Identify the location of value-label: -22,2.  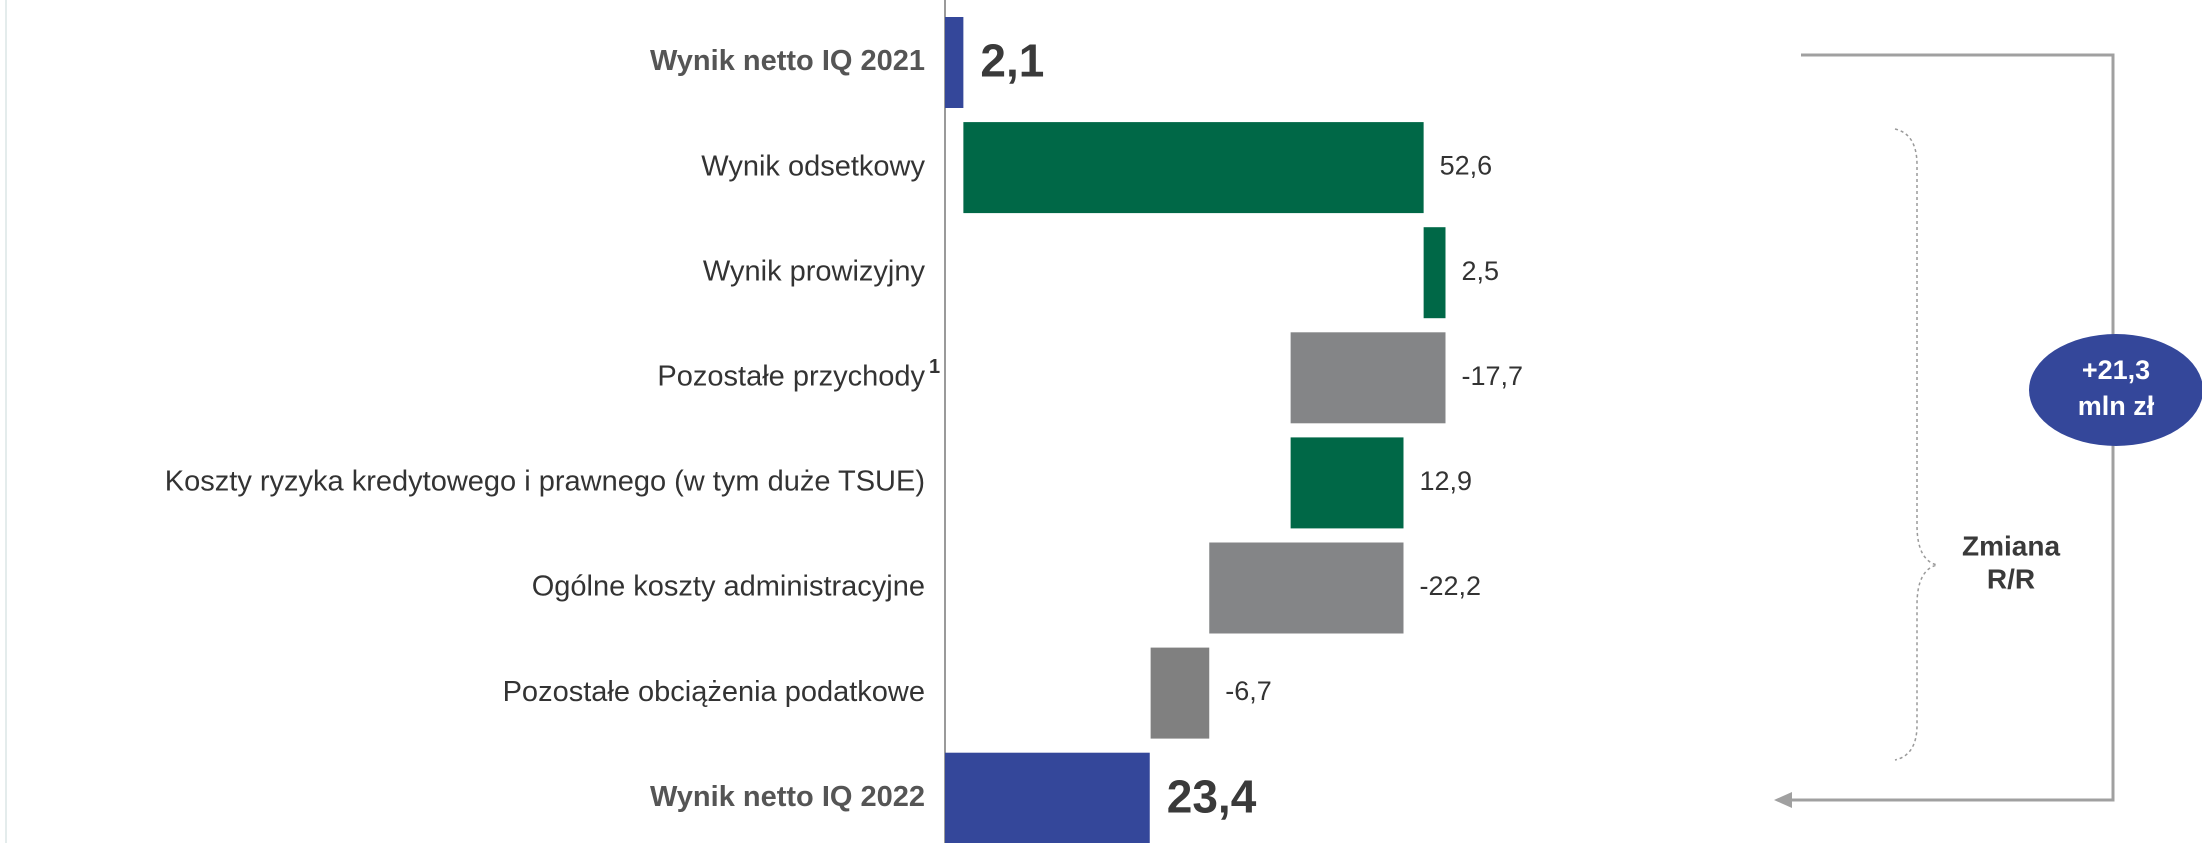
(1451, 586).